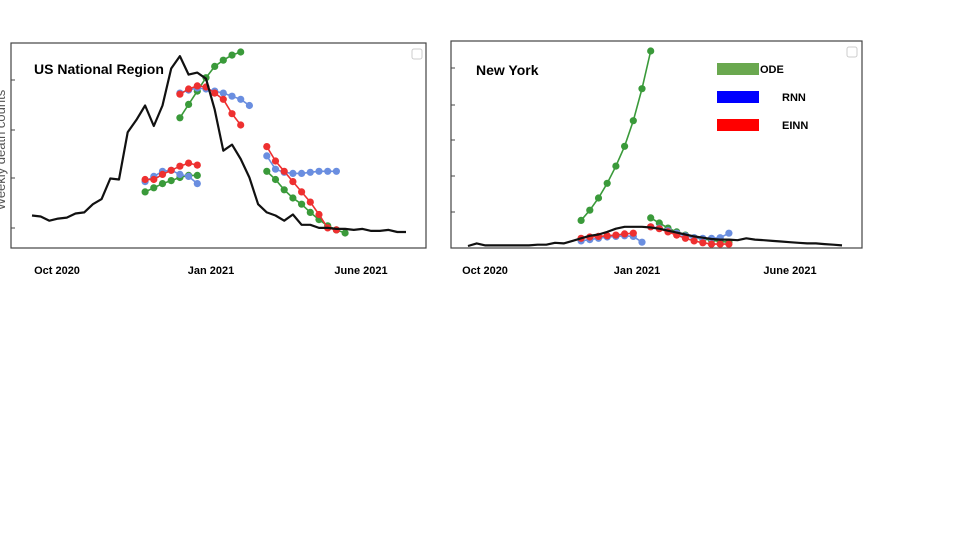  Describe the element at coordinates (738, 97) in the screenshot. I see `legend-swatch-rnn` at that location.